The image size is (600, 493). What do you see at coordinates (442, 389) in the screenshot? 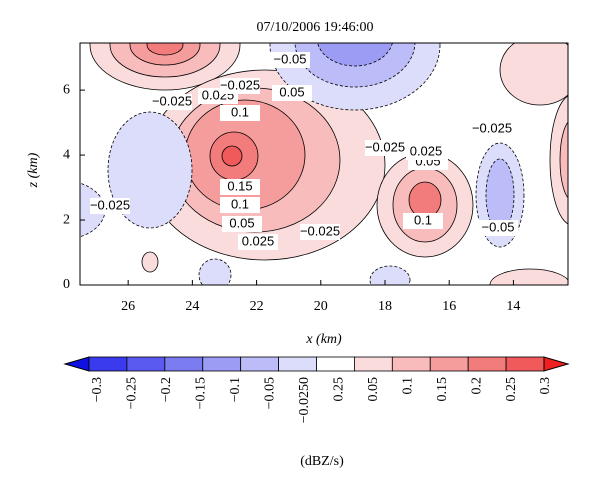
I see `colorbar-tick-label: 0.15` at bounding box center [442, 389].